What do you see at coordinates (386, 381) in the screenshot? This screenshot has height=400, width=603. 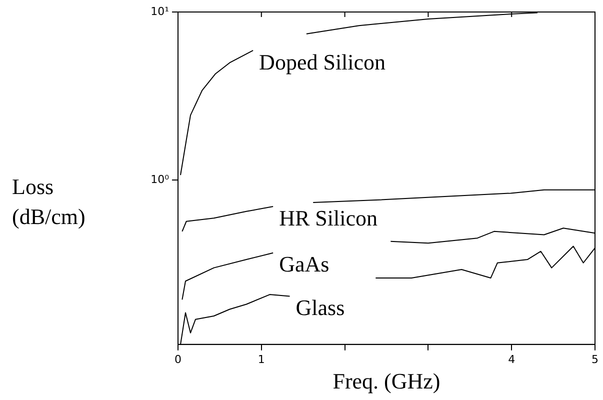 I see `x-axis-title: Freq. (GHz)` at bounding box center [386, 381].